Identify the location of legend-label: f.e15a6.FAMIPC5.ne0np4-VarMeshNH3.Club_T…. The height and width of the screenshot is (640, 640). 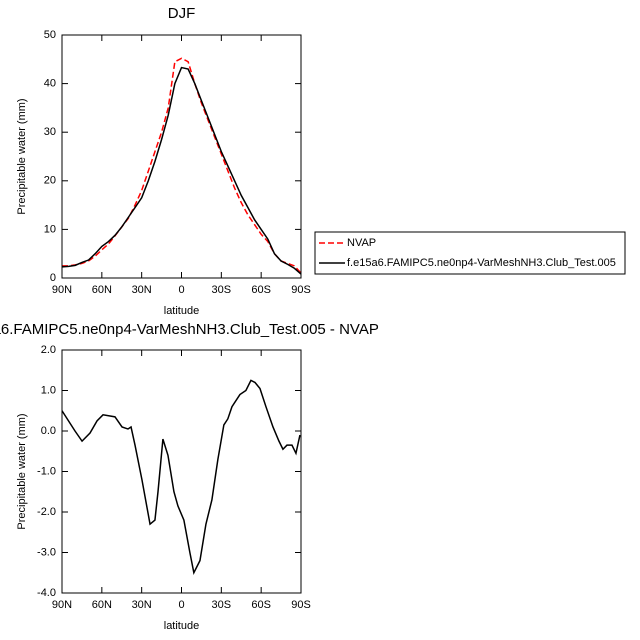
(481, 263).